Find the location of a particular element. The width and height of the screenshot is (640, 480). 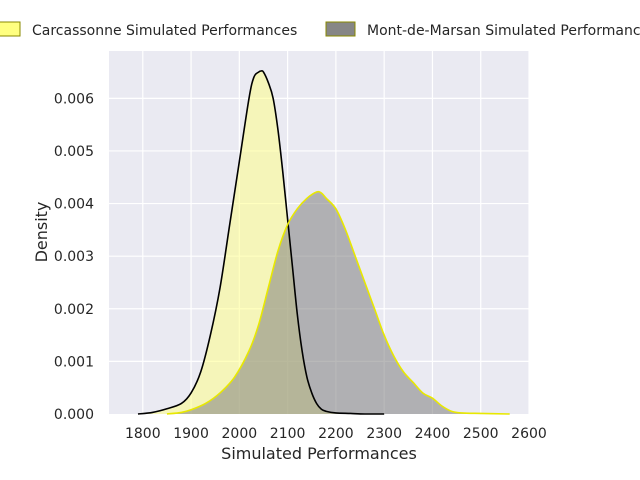

y-tick-label: 0.000 is located at coordinates (74, 415).